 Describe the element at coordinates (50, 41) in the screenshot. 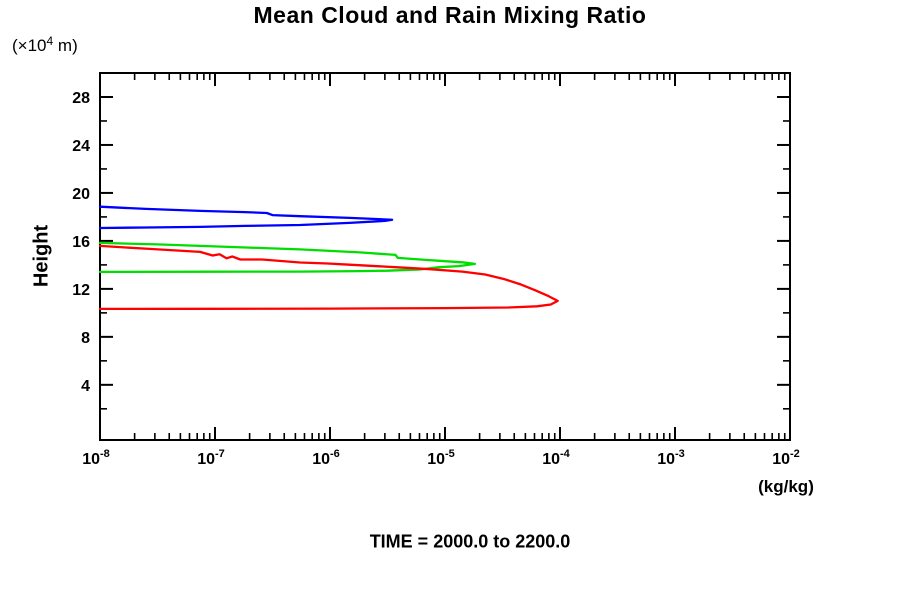

I see `y-unit-exponent: 4` at that location.